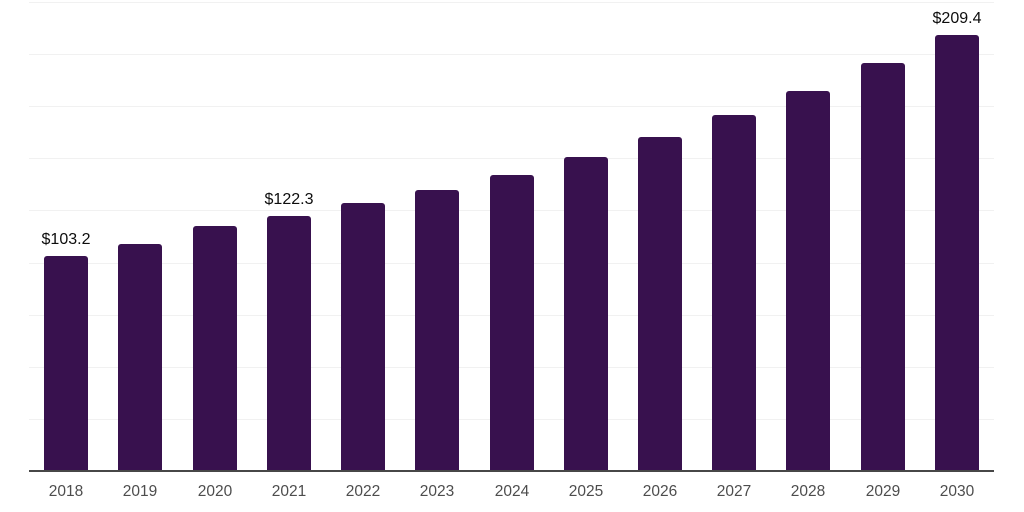 The height and width of the screenshot is (512, 1024). I want to click on bar-2021, so click(289, 343).